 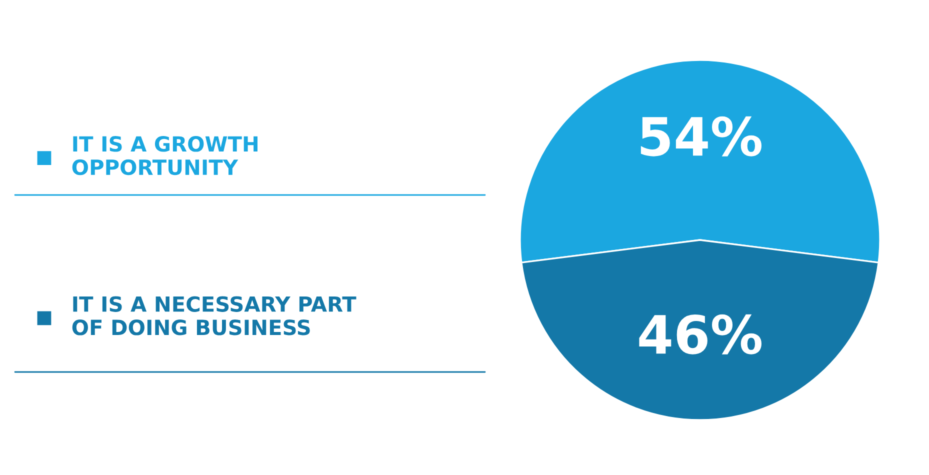 What do you see at coordinates (700, 334) in the screenshot?
I see `data-label: 46%` at bounding box center [700, 334].